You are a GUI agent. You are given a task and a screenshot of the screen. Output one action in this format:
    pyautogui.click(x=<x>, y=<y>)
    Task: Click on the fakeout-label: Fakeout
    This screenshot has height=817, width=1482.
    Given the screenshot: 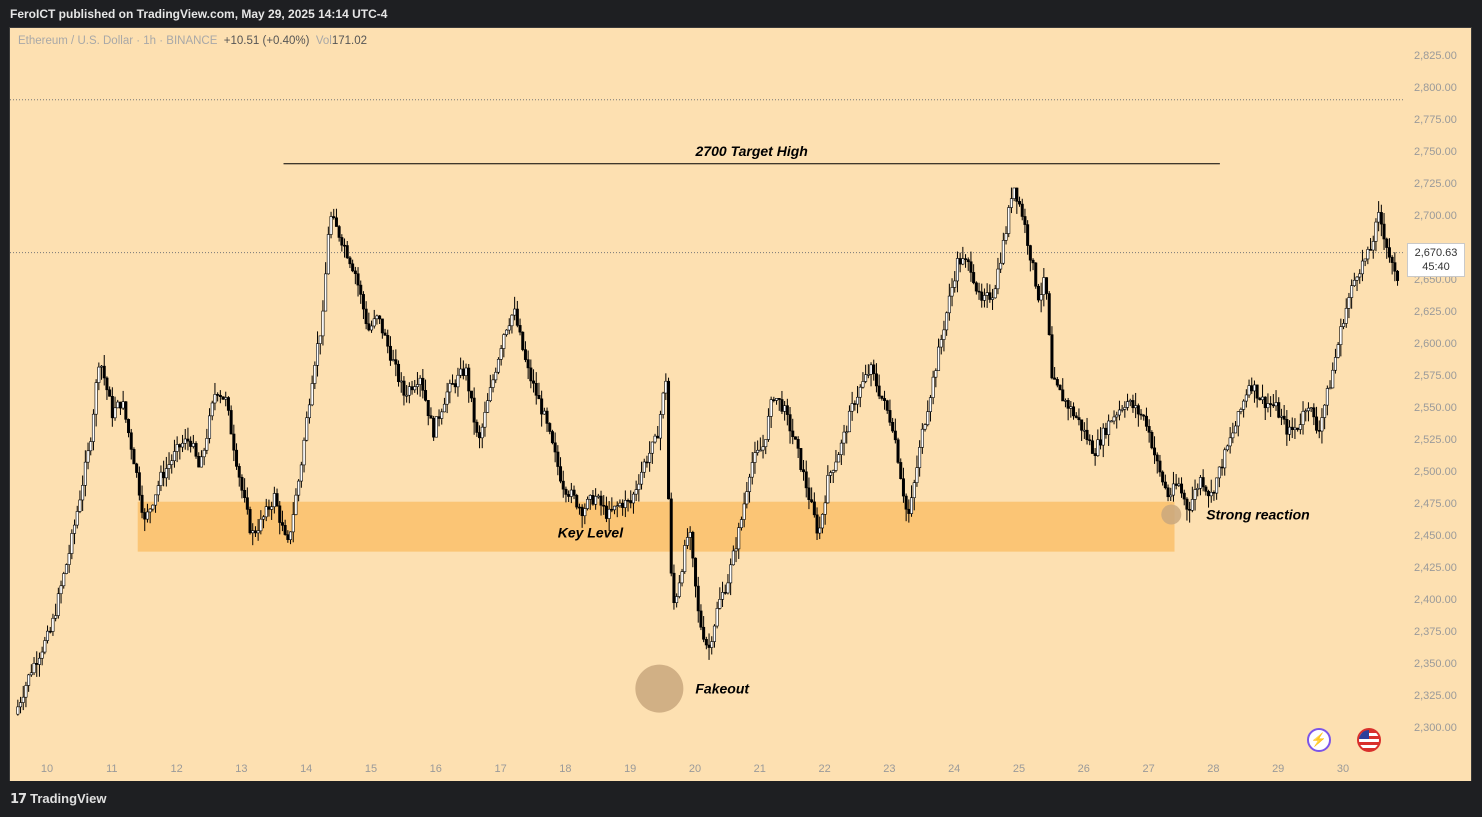 What is the action you would take?
    pyautogui.click(x=722, y=689)
    